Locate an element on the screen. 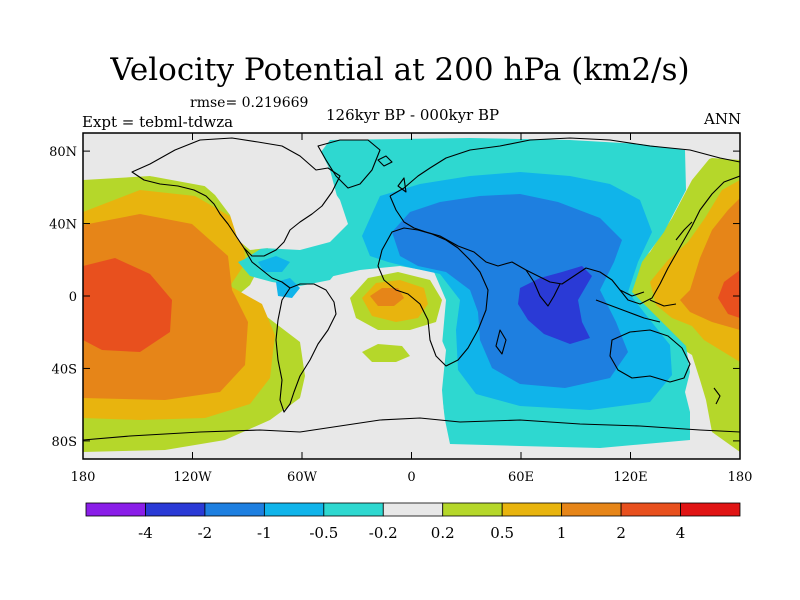 This screenshot has height=600, width=800. season-label: ANN is located at coordinates (723, 119).